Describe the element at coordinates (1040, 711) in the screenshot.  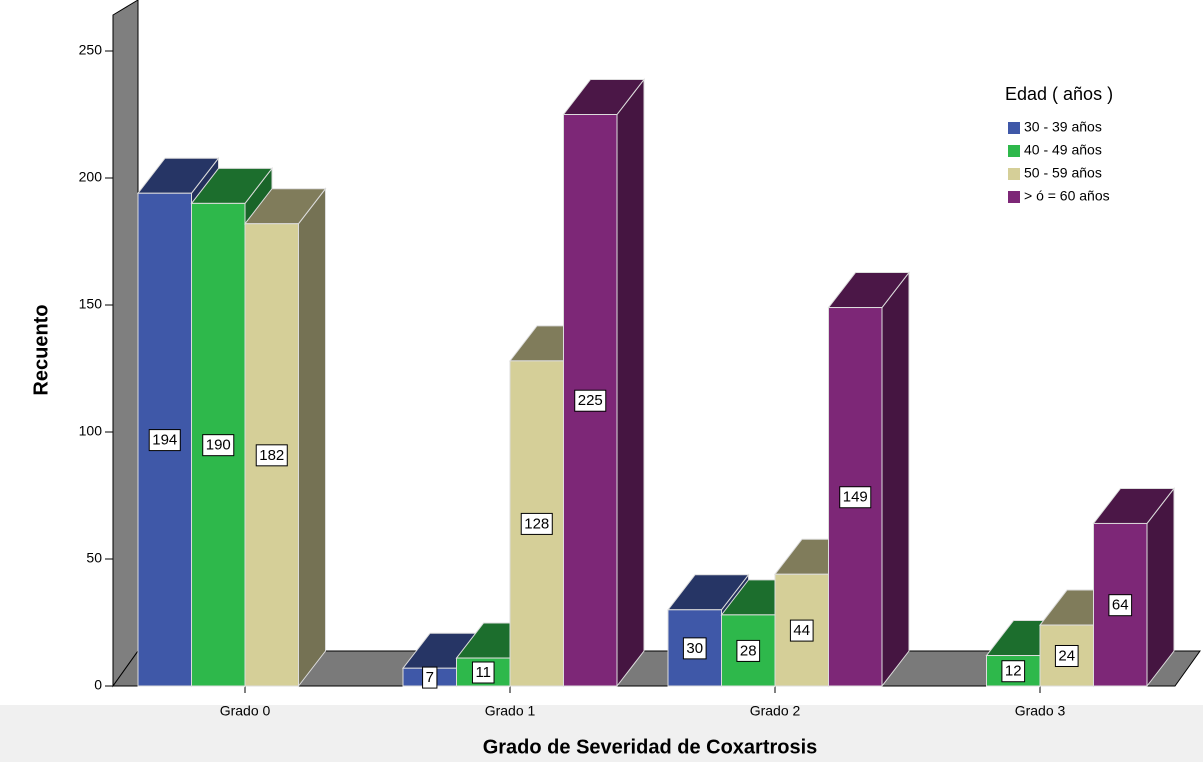
I see `x-tick-label: Grado 3` at that location.